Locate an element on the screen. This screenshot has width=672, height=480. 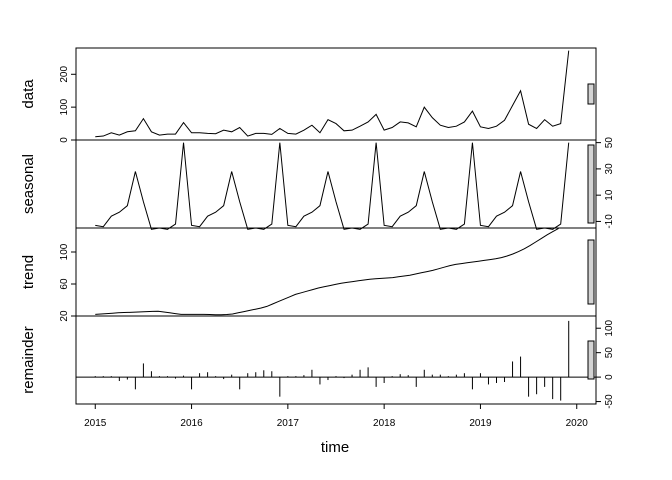
y-tick-label-remainder: 0 is located at coordinates (609, 377).